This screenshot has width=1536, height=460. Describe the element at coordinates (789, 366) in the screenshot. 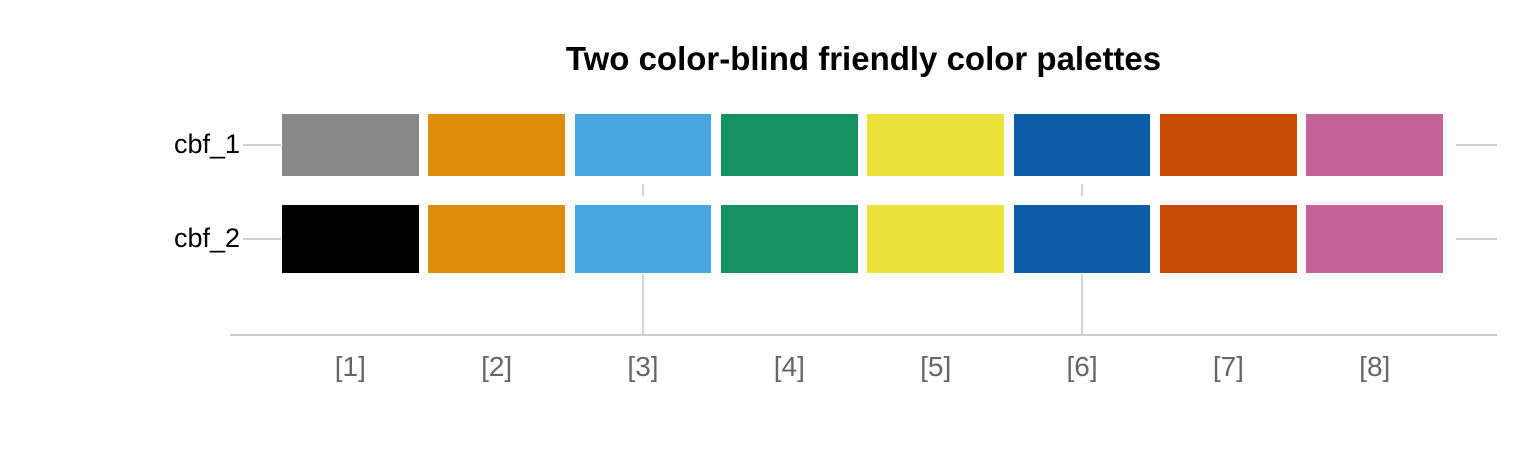

I see `x-axis-label-4: [4]` at that location.